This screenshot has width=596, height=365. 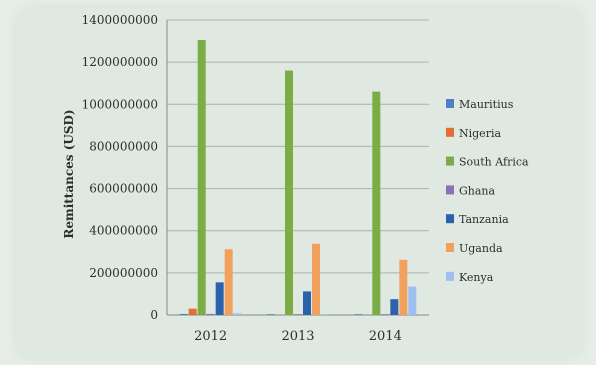 I want to click on legend-swatch-tanzania, so click(x=450, y=219).